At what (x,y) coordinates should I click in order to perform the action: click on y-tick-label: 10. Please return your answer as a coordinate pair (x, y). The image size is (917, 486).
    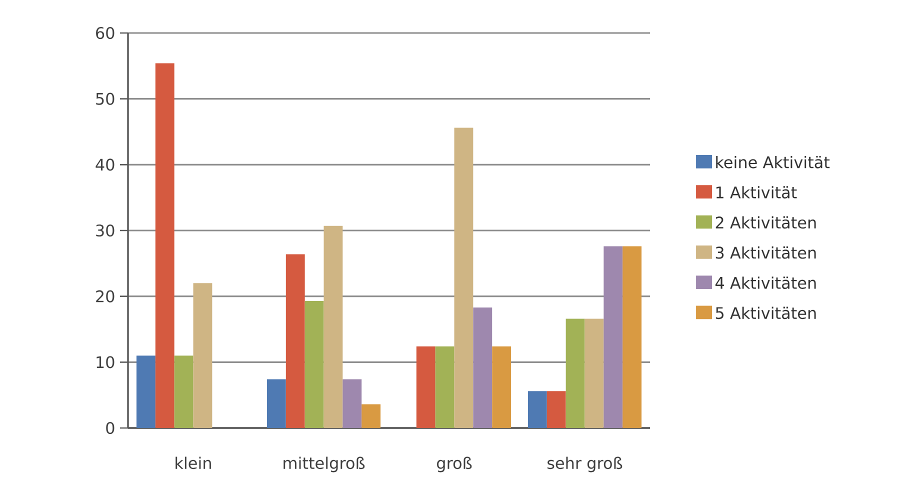
    Looking at the image, I should click on (105, 362).